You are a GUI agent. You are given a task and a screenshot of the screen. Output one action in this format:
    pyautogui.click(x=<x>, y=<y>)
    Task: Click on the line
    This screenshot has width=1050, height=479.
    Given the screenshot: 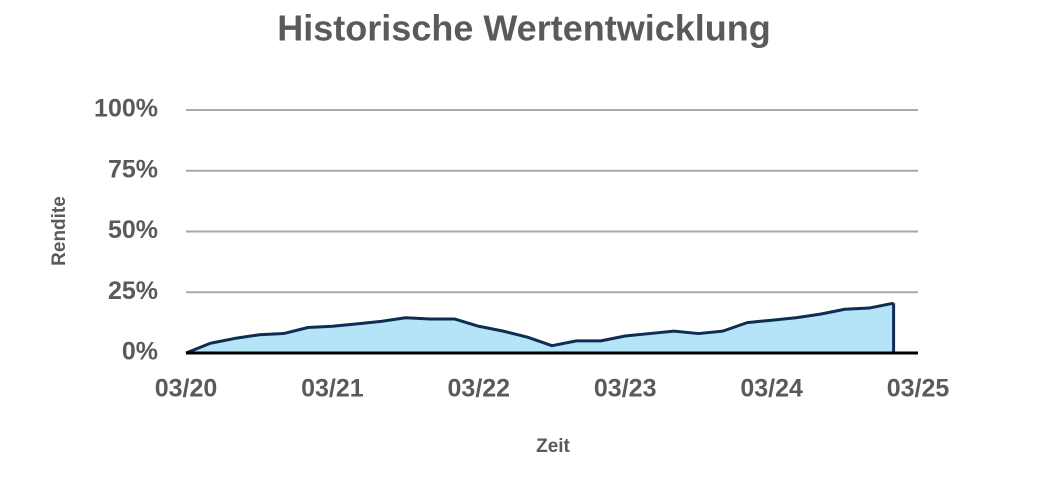 What is the action you would take?
    pyautogui.click(x=539, y=328)
    